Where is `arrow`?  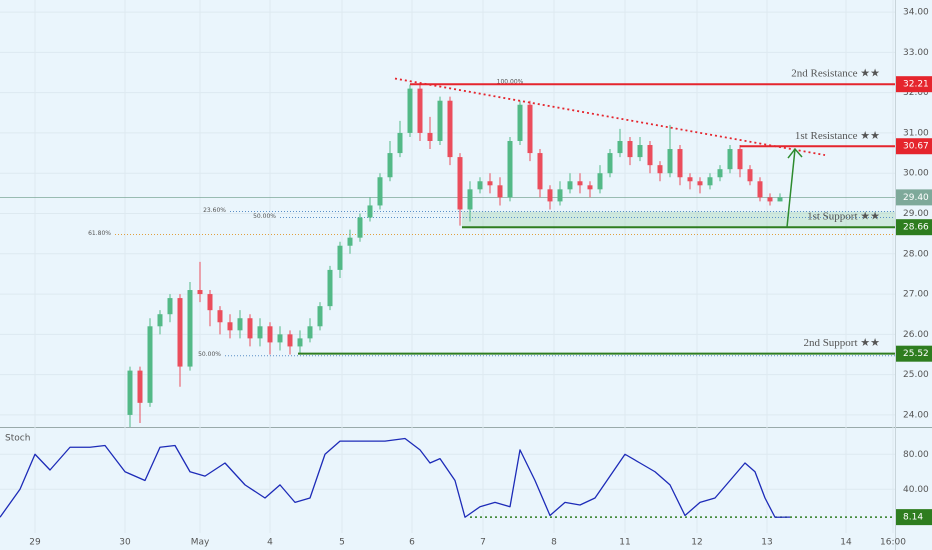
arrow is located at coordinates (791, 188).